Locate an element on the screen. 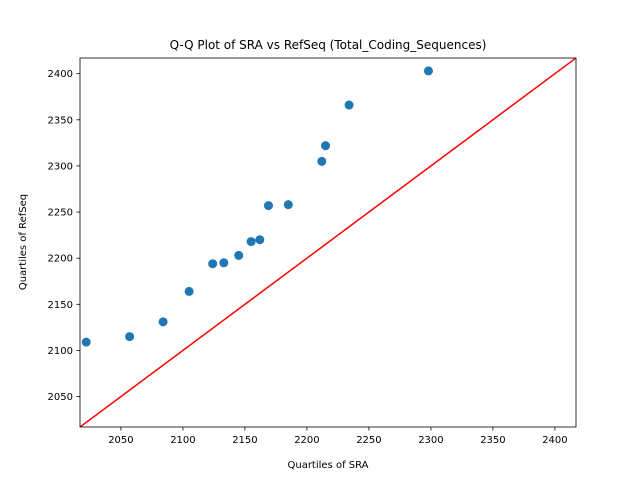  y-tick-label: 2150 is located at coordinates (60, 305).